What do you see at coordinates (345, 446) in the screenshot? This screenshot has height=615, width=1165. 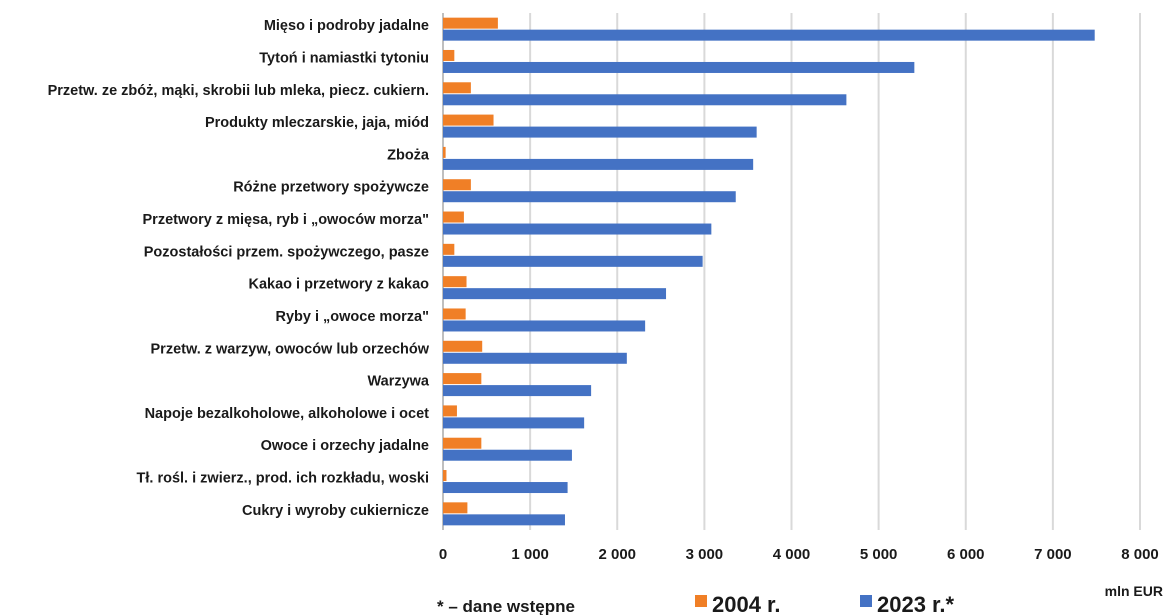 I see `category-label: Owoce i orzechy jadalne` at bounding box center [345, 446].